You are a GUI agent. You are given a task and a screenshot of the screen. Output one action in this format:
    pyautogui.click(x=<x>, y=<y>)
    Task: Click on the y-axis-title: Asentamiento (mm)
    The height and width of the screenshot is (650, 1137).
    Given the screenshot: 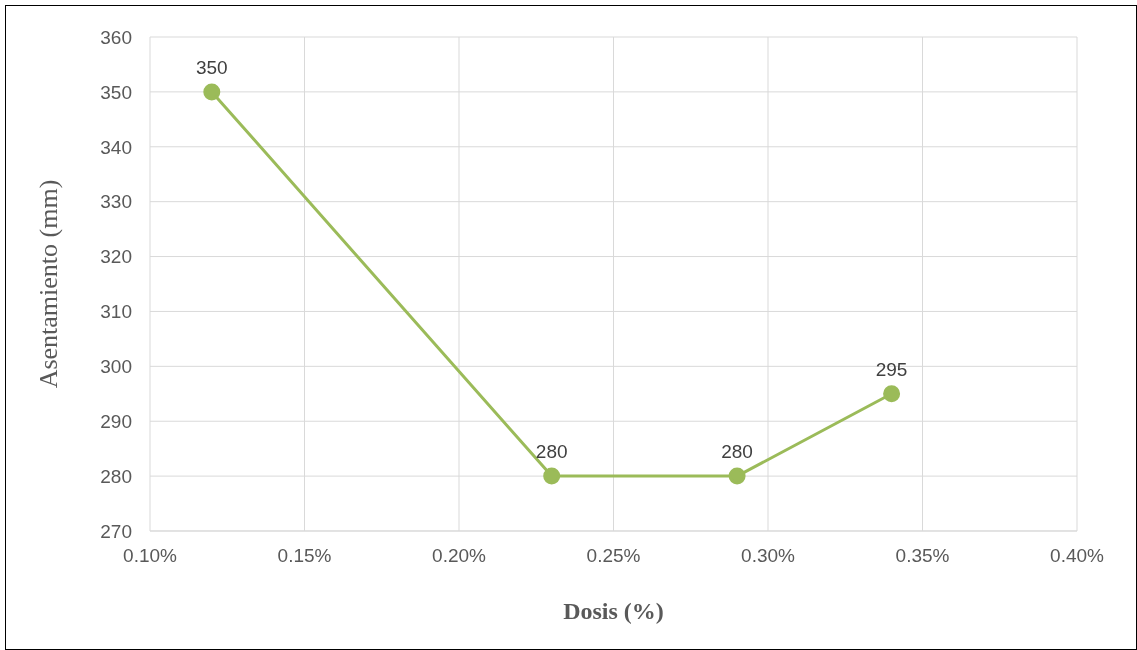 What is the action you would take?
    pyautogui.click(x=49, y=284)
    